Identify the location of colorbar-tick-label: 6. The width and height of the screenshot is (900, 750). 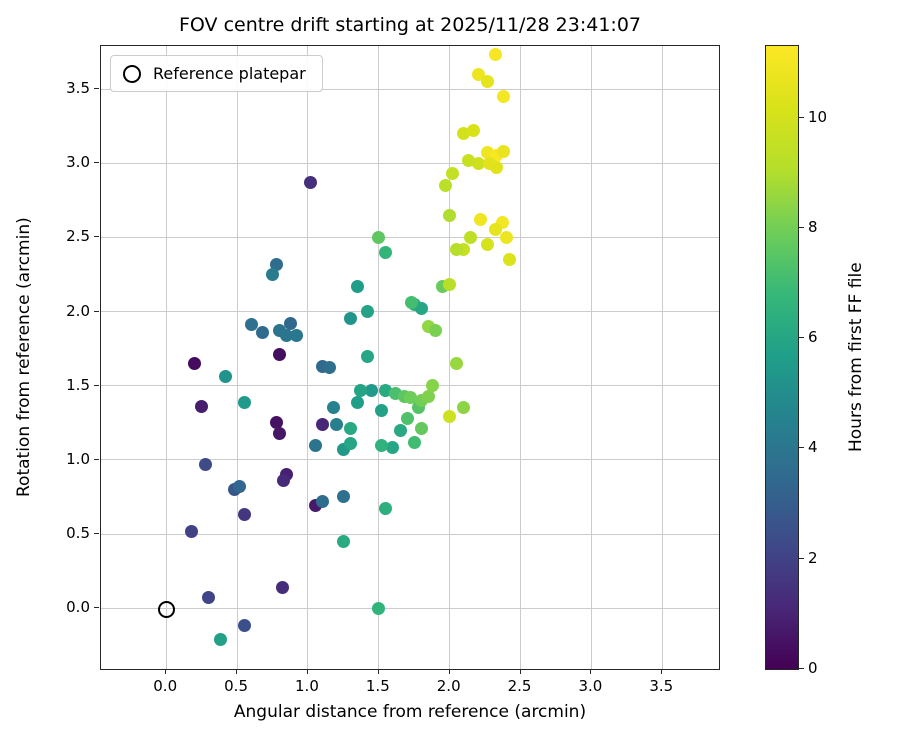
(813, 337).